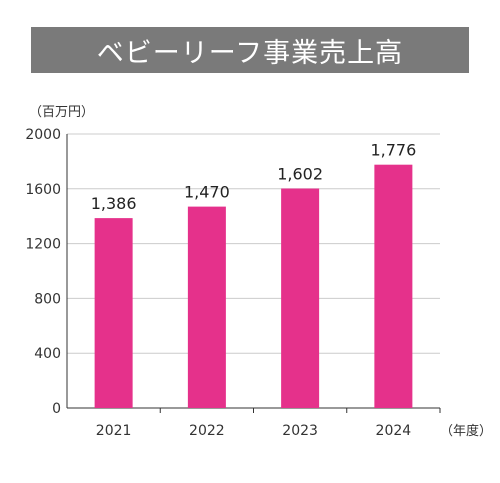 The image size is (500, 483). Describe the element at coordinates (114, 431) in the screenshot. I see `x-tick-label: 2021` at that location.